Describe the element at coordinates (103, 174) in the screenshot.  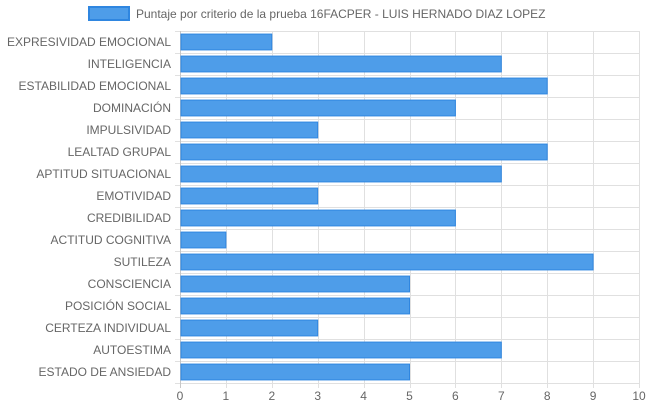
I see `y-tick-label: APTITUD SITUACIONAL` at that location.